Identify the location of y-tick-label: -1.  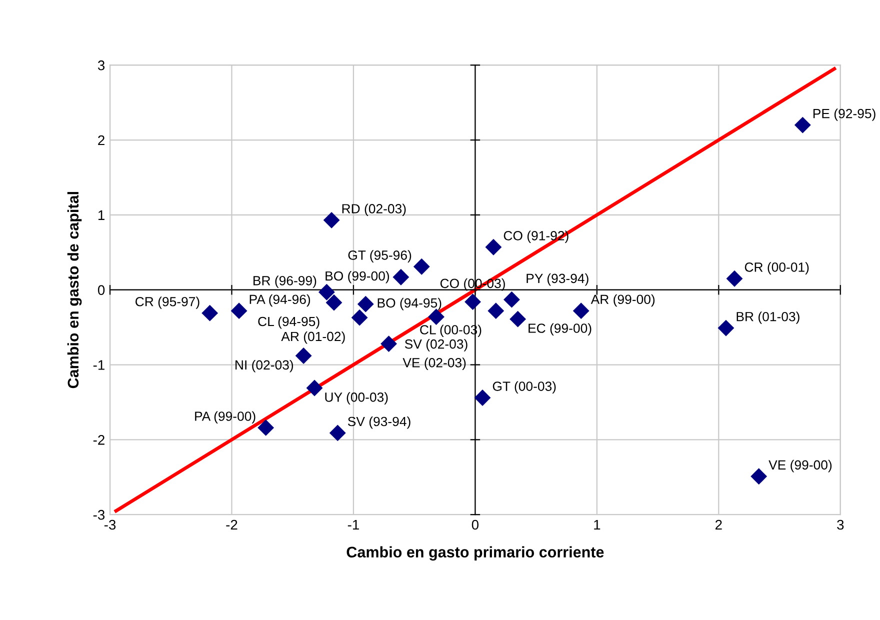
(98, 365).